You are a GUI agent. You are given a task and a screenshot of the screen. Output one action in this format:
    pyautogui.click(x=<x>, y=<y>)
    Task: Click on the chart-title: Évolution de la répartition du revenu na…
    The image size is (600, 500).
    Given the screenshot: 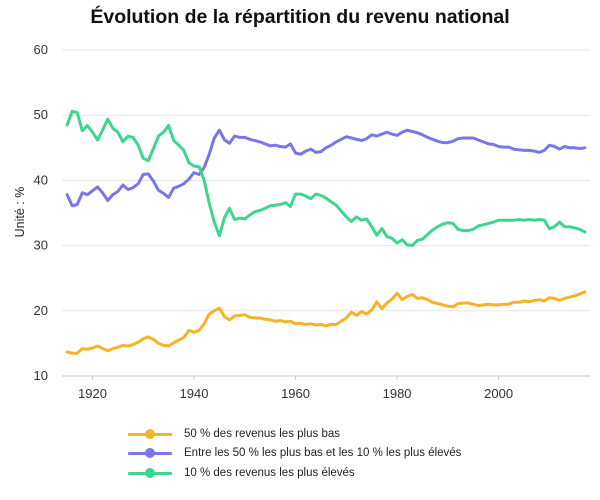 What is the action you would take?
    pyautogui.click(x=300, y=17)
    